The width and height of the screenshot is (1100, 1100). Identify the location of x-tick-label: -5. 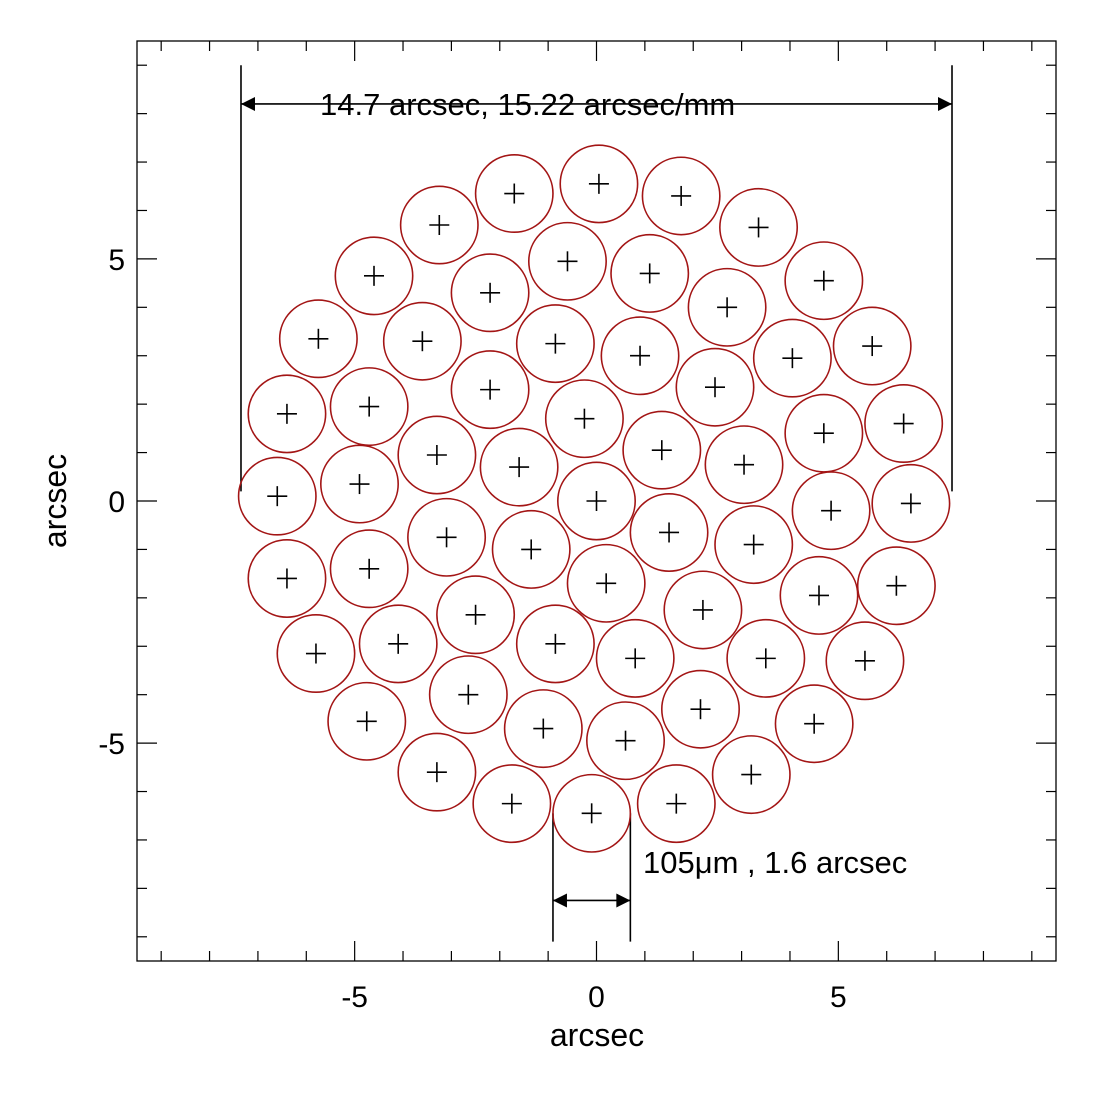
(354, 997).